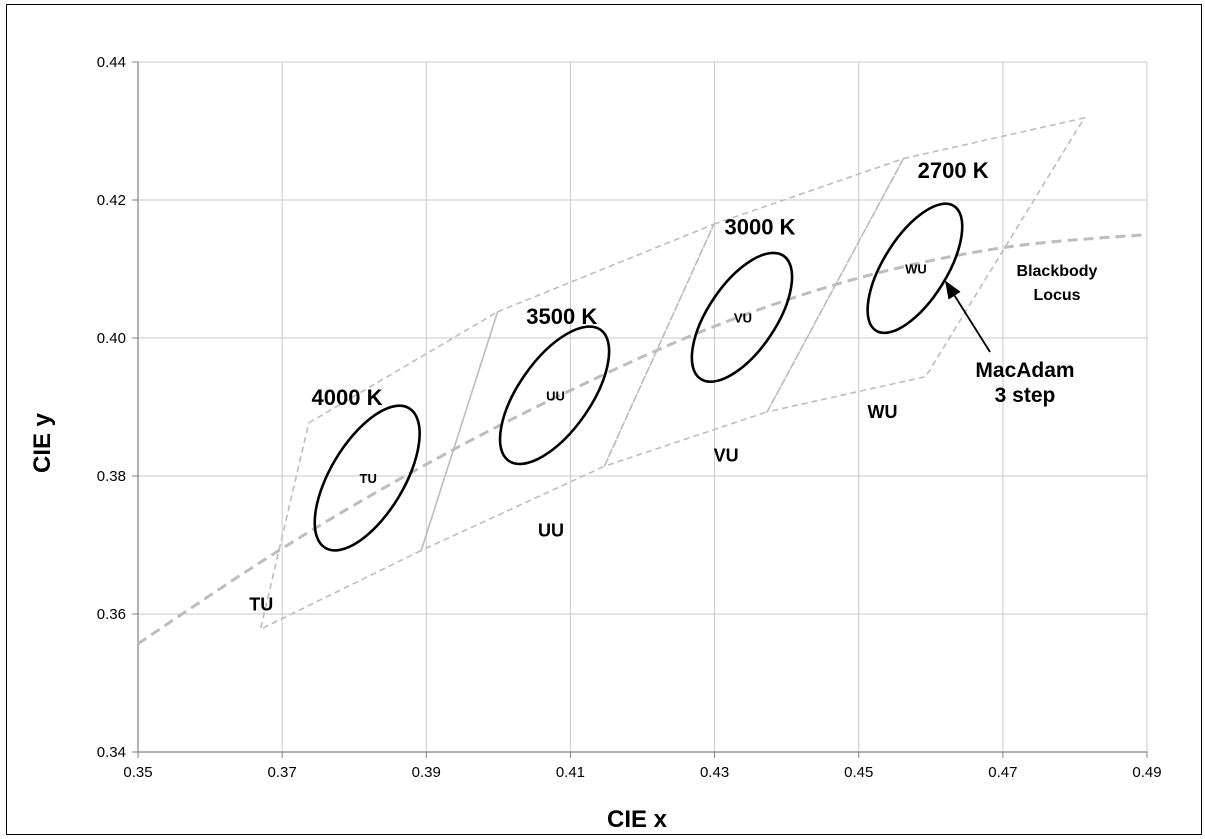 Image resolution: width=1205 pixels, height=839 pixels. What do you see at coordinates (561, 316) in the screenshot?
I see `cct-label-uu: 3500 K` at bounding box center [561, 316].